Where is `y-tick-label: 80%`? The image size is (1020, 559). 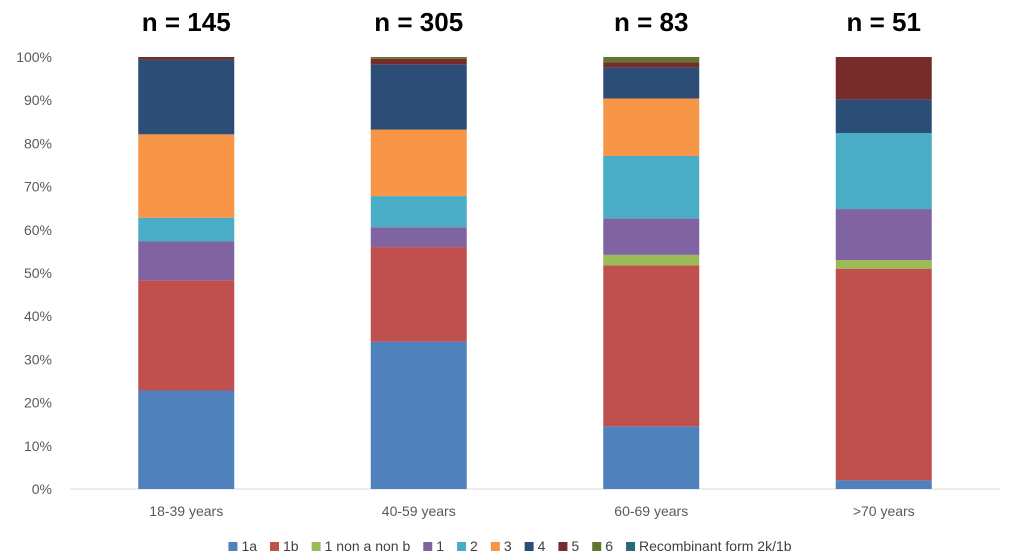
y-tick-label: 80% is located at coordinates (38, 143).